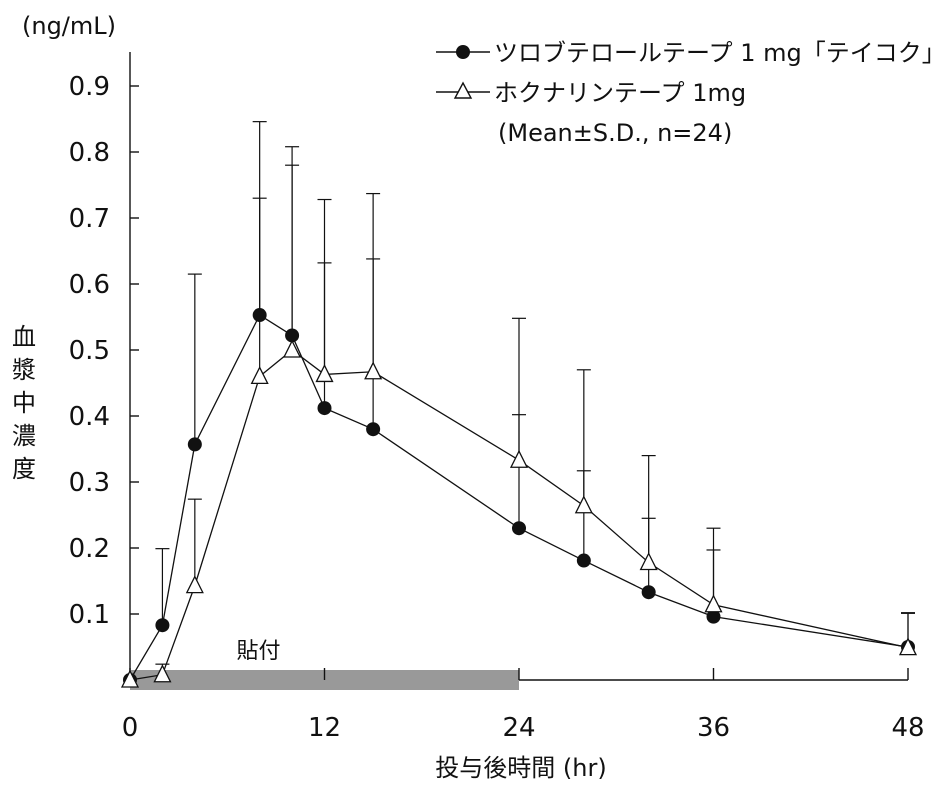  Describe the element at coordinates (130, 728) in the screenshot. I see `x-tick-label: 0` at that location.